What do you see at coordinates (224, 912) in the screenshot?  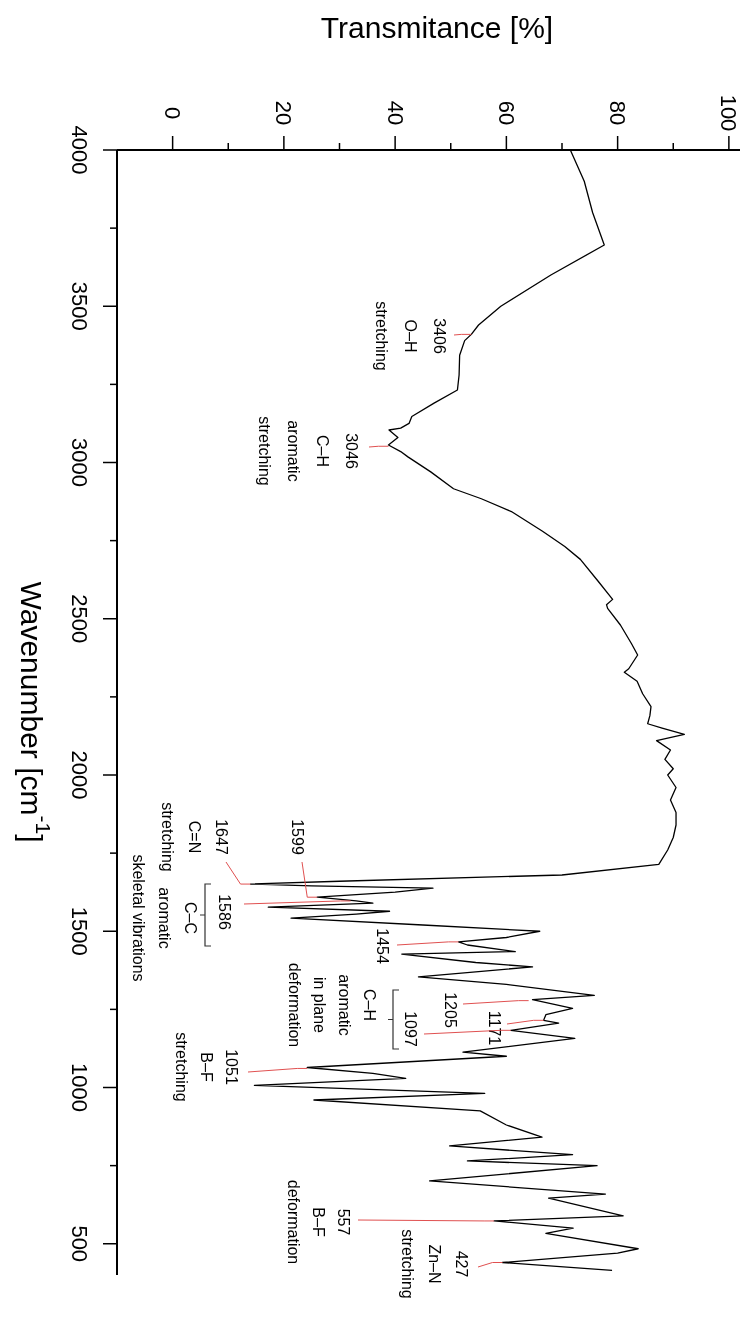 I see `annotation: 1586` at bounding box center [224, 912].